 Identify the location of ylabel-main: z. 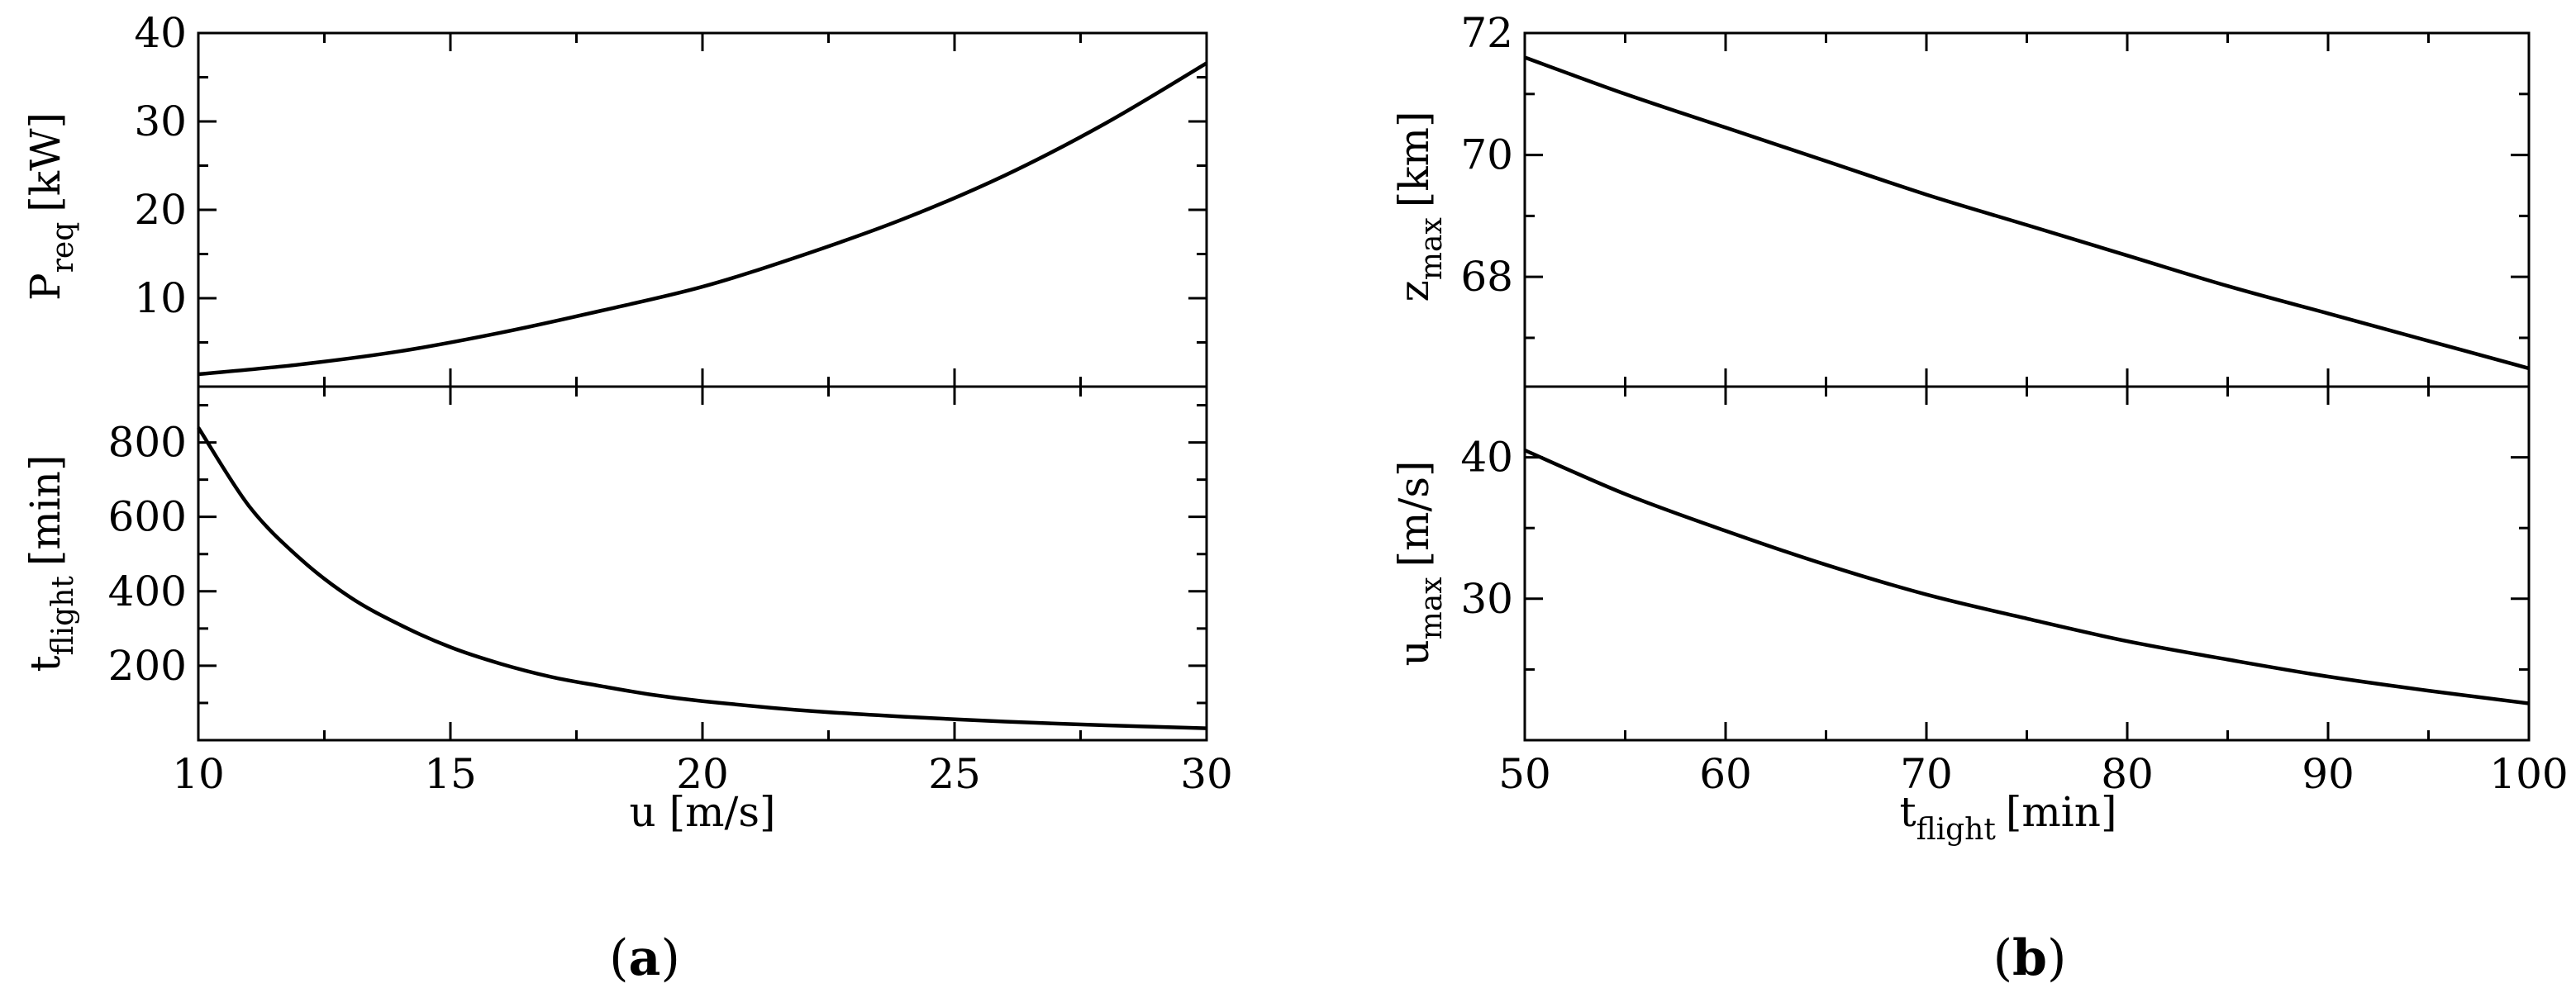
(1414, 291).